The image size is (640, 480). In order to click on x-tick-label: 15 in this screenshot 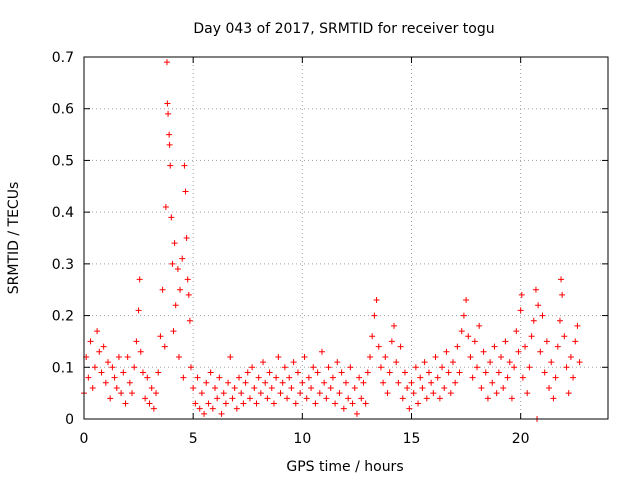, I will do `click(412, 439)`.